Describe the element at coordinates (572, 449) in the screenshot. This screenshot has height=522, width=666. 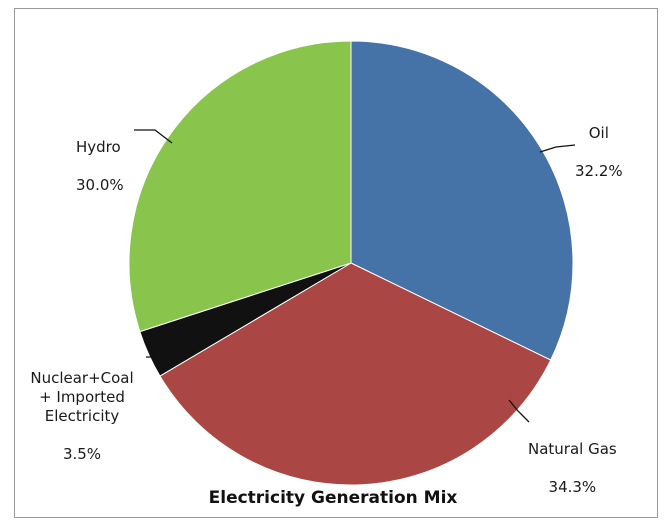
I see `slice-name-natural-gas: Natural Gas` at that location.